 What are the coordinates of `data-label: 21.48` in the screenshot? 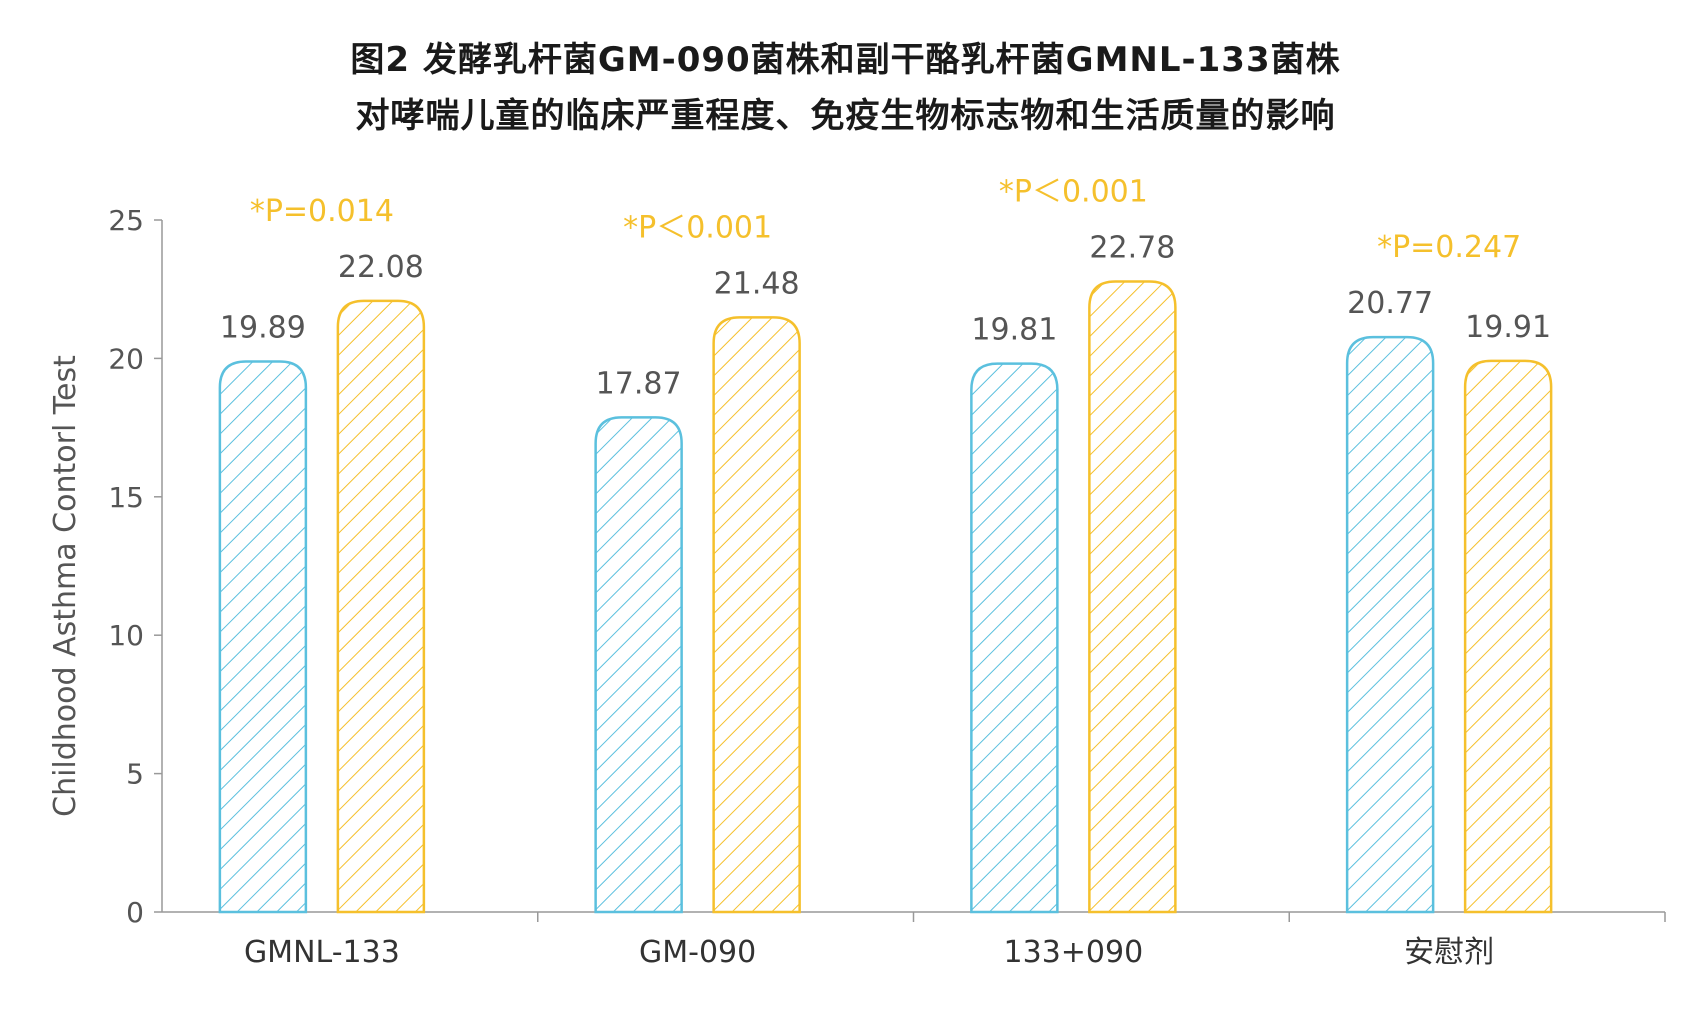 It's located at (757, 283).